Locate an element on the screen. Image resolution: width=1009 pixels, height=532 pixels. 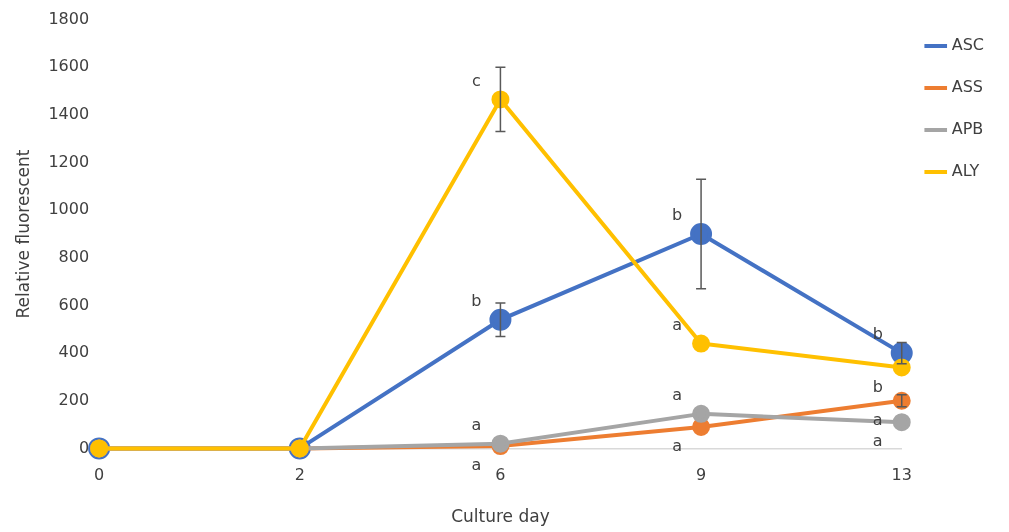
y-tick-label: 1800 is located at coordinates (69, 18).